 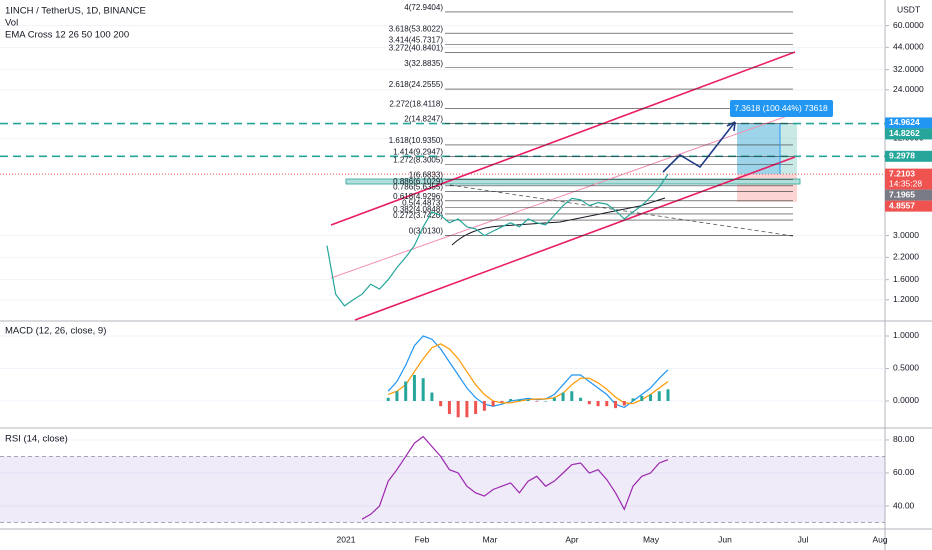 I want to click on fib-label: 0(3.0130), so click(x=426, y=230).